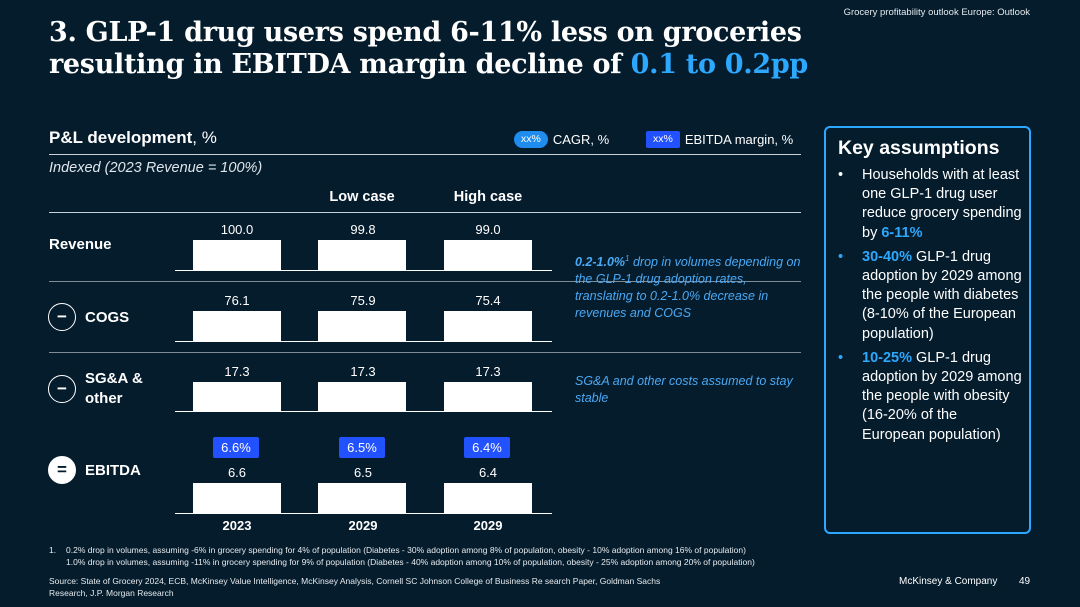 Image resolution: width=1080 pixels, height=607 pixels. What do you see at coordinates (114, 389) in the screenshot?
I see `row-label-sga: SG&A & other` at bounding box center [114, 389].